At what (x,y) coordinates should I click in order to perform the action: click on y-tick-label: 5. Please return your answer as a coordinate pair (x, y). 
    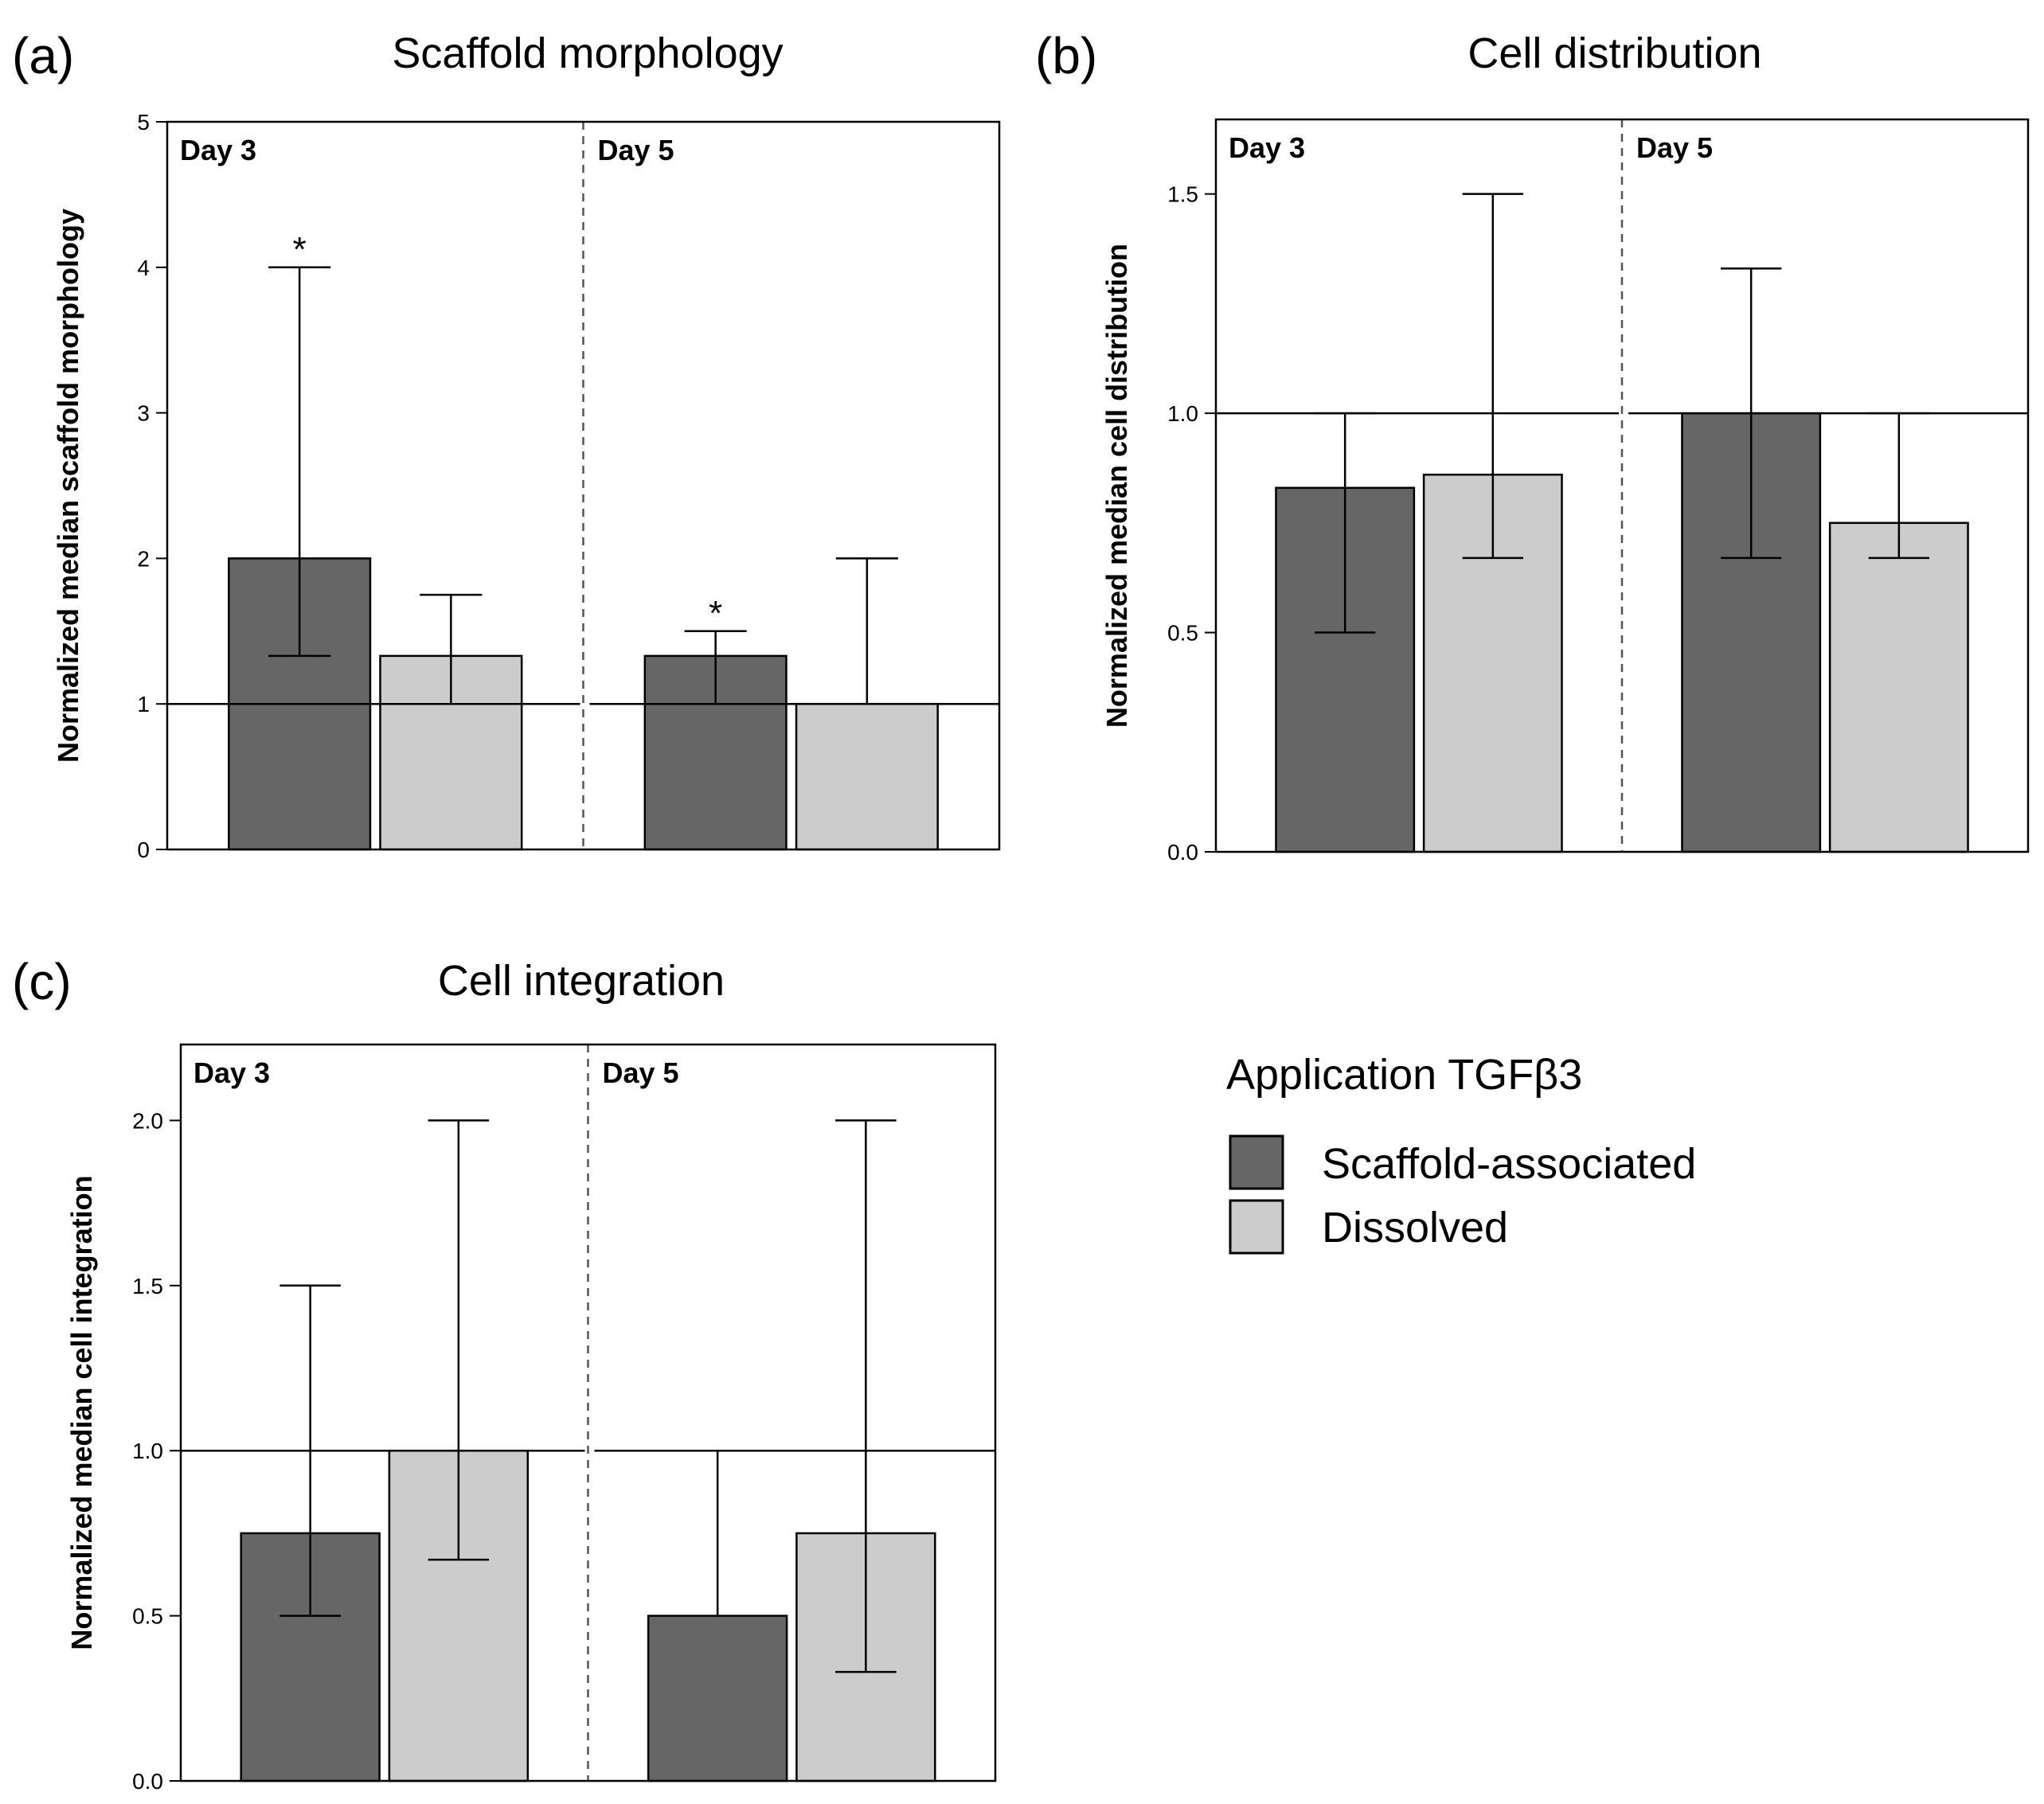
    Looking at the image, I should click on (143, 122).